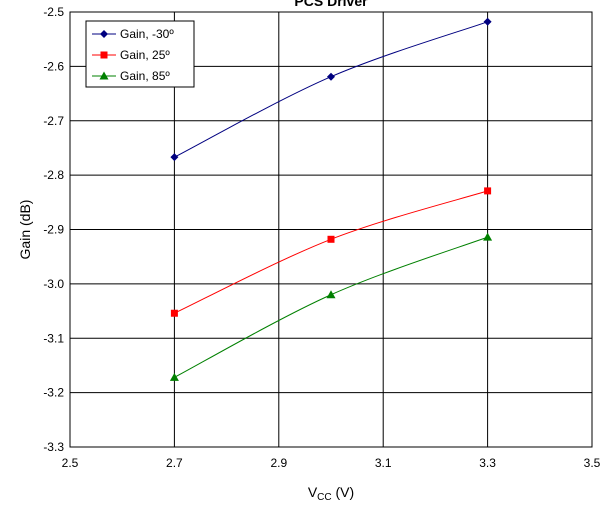 This screenshot has height=508, width=600. I want to click on y-tick-label: -2.9, so click(53, 230).